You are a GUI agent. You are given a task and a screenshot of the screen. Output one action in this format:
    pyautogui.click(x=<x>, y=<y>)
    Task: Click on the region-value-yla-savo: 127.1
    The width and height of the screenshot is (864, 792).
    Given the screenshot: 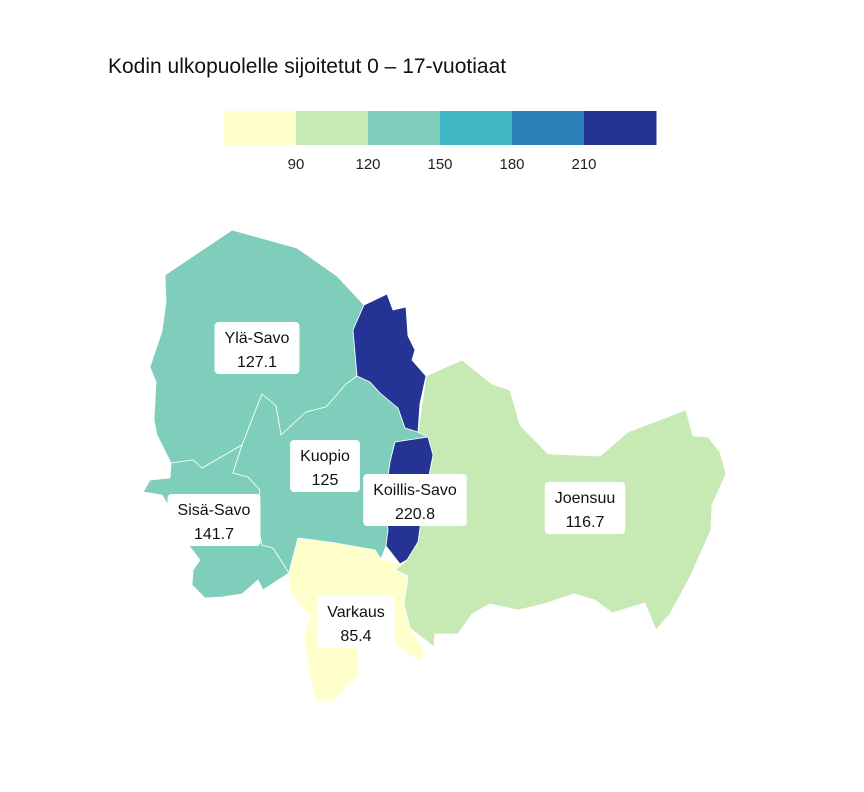 What is the action you would take?
    pyautogui.click(x=257, y=362)
    